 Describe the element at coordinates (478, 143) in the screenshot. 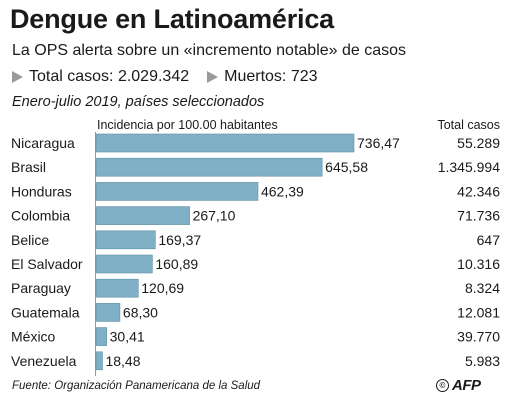

I see `total-cases-value: 55.289` at that location.